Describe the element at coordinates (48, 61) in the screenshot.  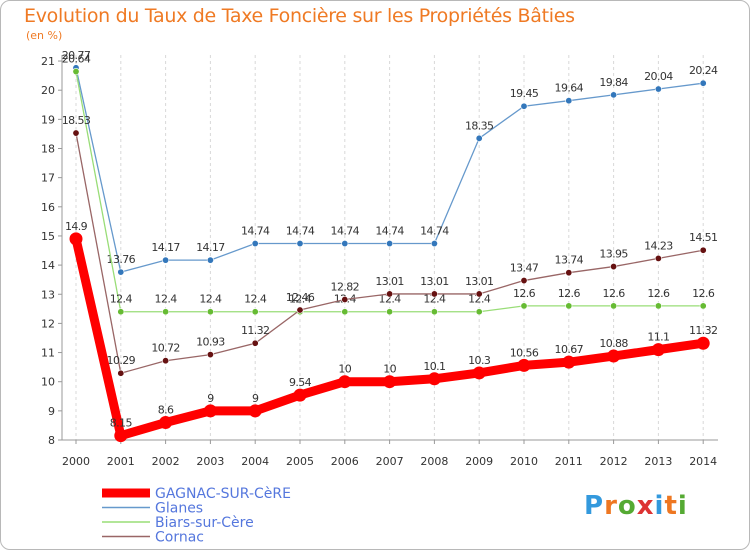
I see `y-tick-label-21: 21` at that location.